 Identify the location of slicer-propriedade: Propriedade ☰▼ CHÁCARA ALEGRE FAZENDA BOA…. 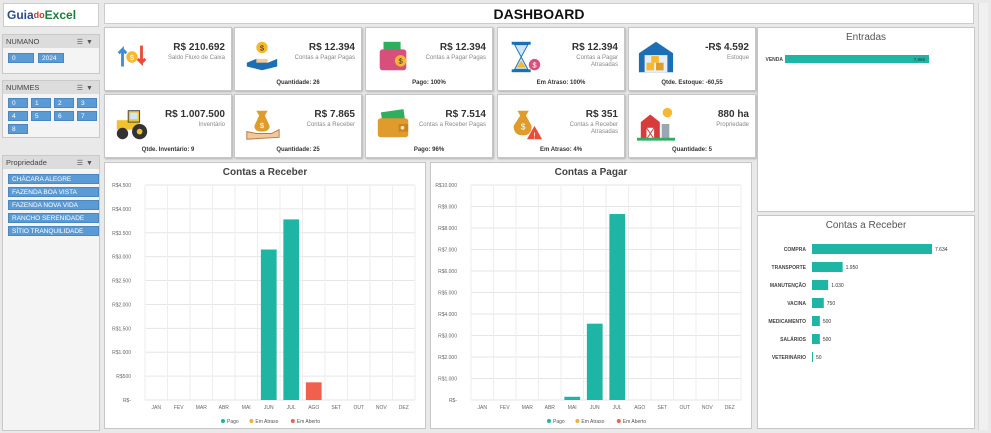
(51, 293).